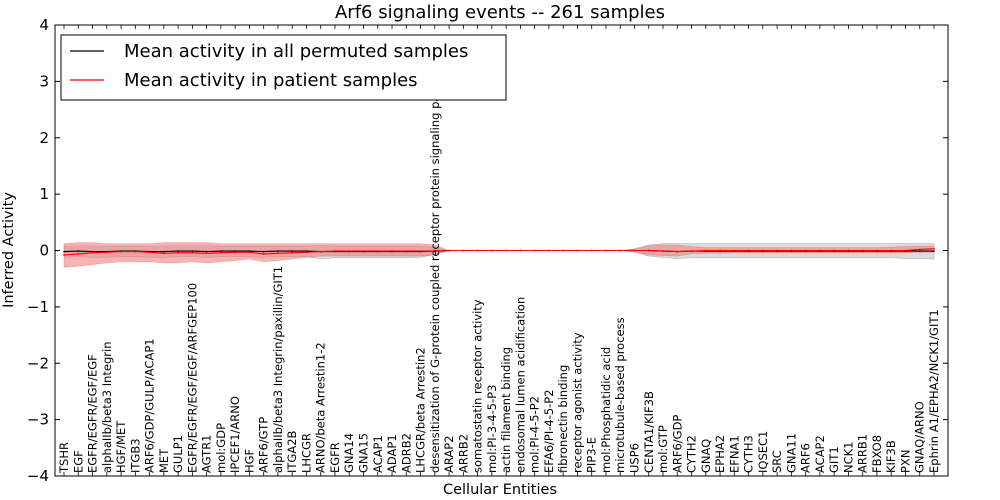  Describe the element at coordinates (292, 451) in the screenshot. I see `x-tick-label: ITGA2B` at that location.